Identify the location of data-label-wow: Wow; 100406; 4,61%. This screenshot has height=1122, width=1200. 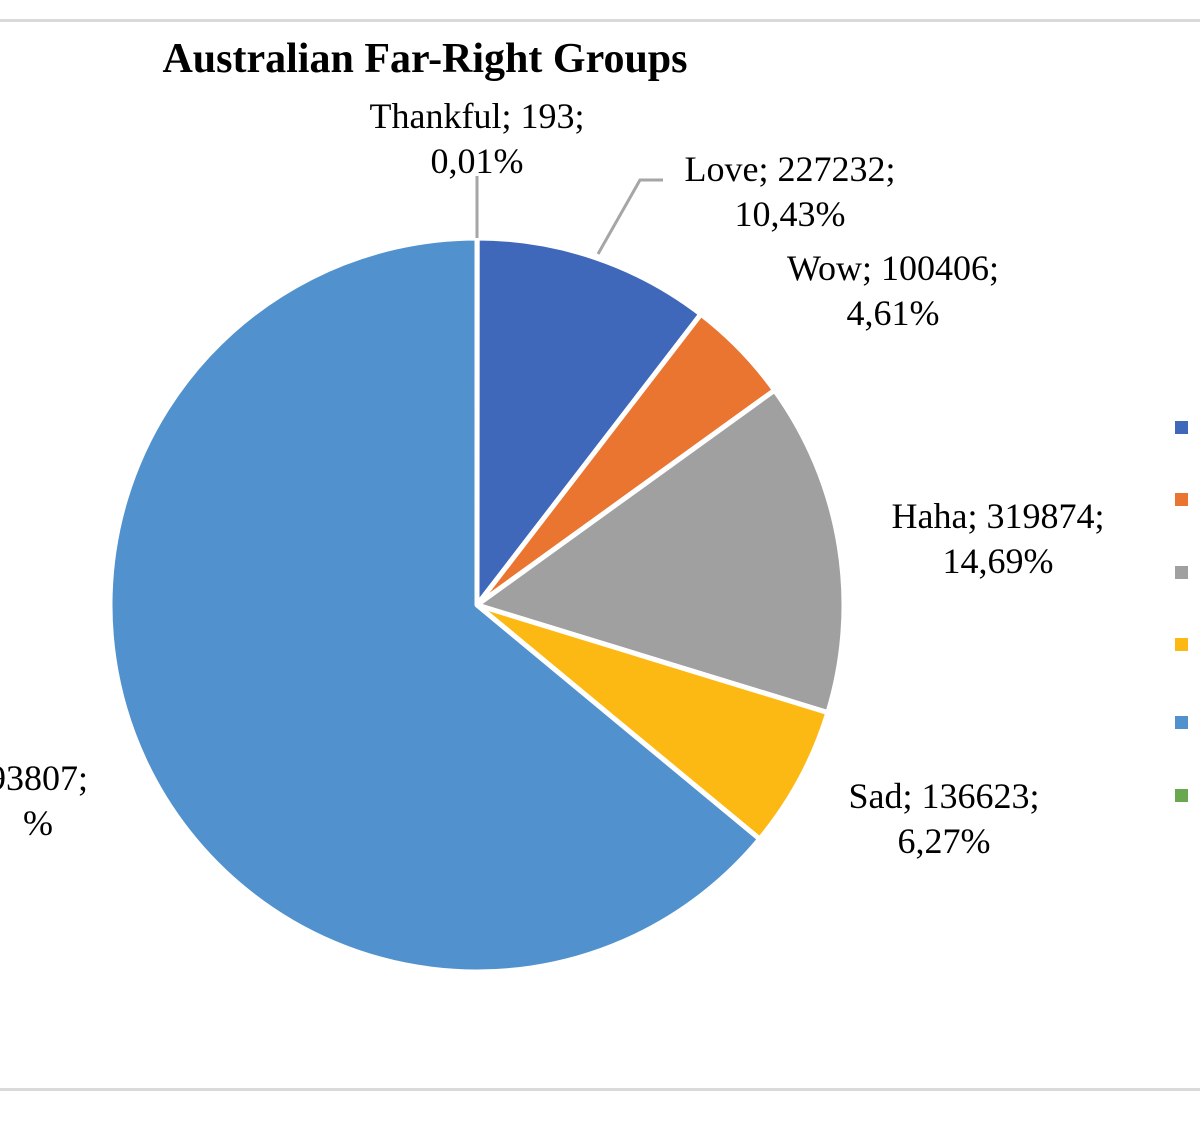
(893, 290).